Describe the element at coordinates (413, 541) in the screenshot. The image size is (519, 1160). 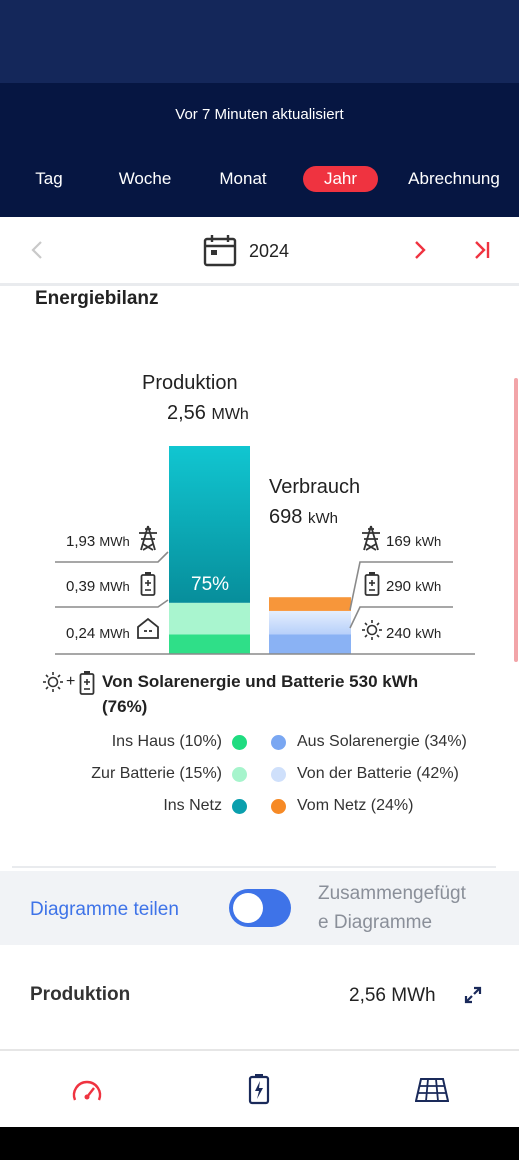
I see `consumption-grid-value: 169 kWh` at that location.